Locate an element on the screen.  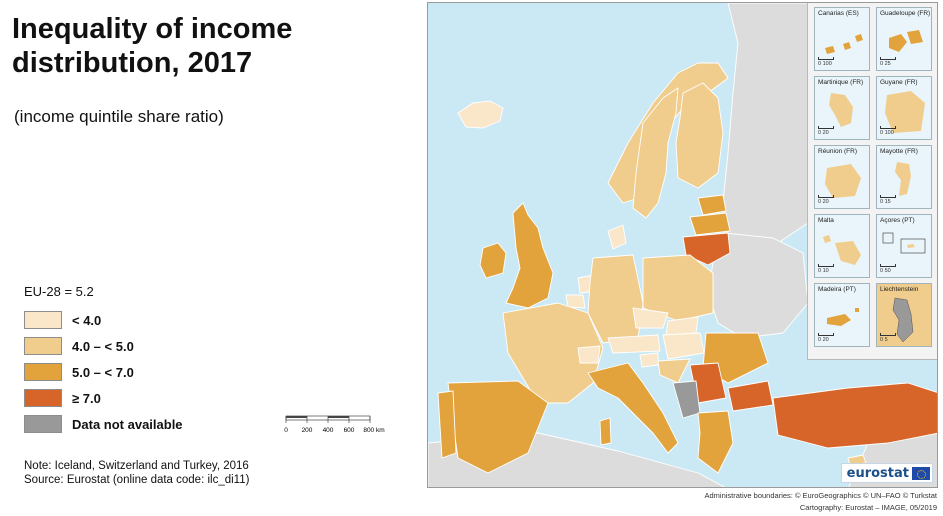
eurostat-logo: eurostat is located at coordinates (887, 473).